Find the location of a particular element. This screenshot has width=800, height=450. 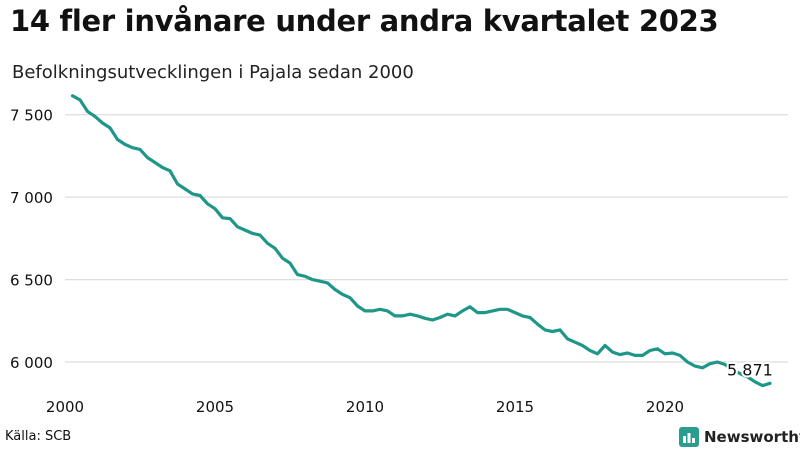

newsworthy-logo-icon is located at coordinates (689, 437).